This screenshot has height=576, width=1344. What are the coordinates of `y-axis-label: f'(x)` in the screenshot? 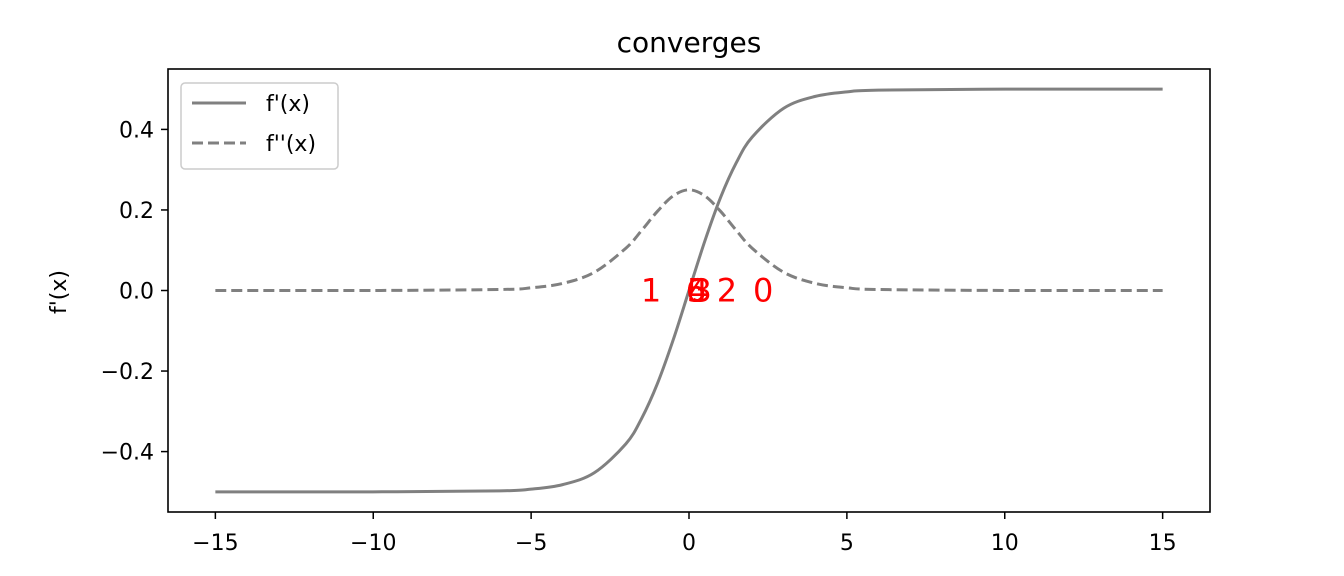 It's located at (59, 292).